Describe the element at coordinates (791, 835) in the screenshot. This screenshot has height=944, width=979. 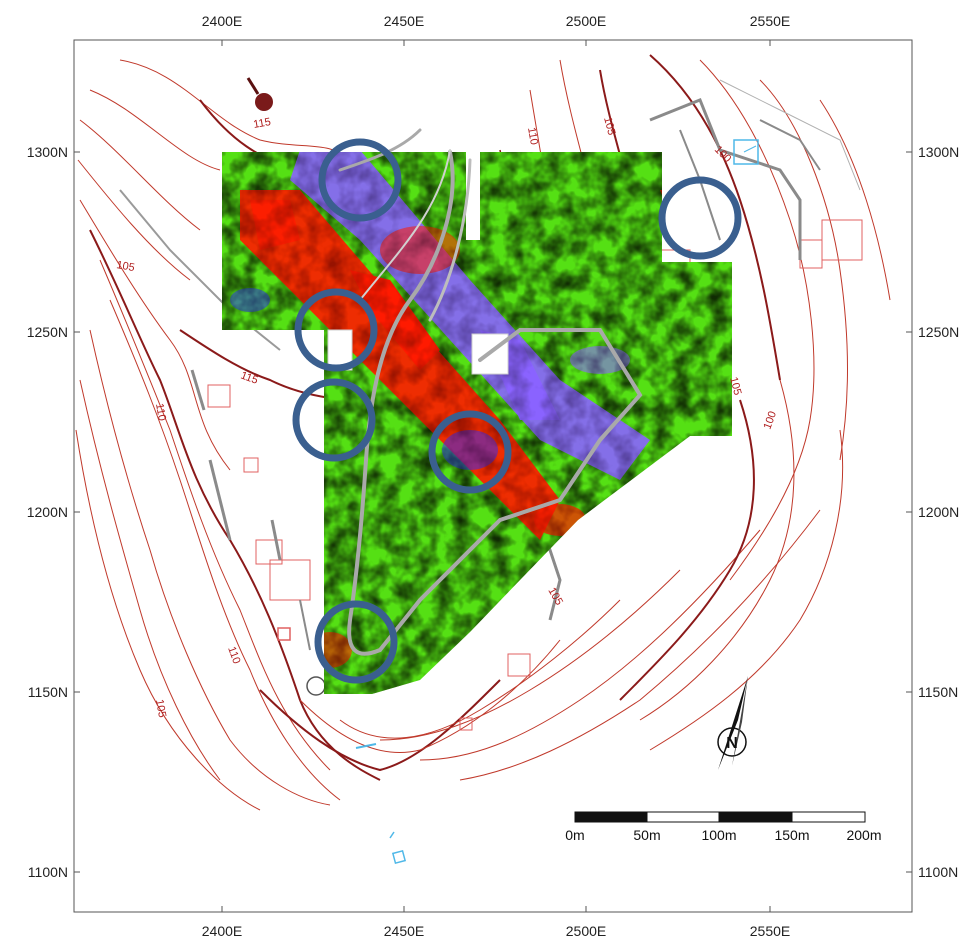
I see `scale-label: 150m` at that location.